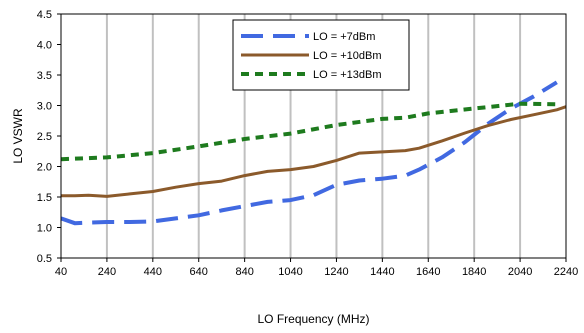  Describe the element at coordinates (520, 272) in the screenshot. I see `x-tick-label: 2040` at that location.